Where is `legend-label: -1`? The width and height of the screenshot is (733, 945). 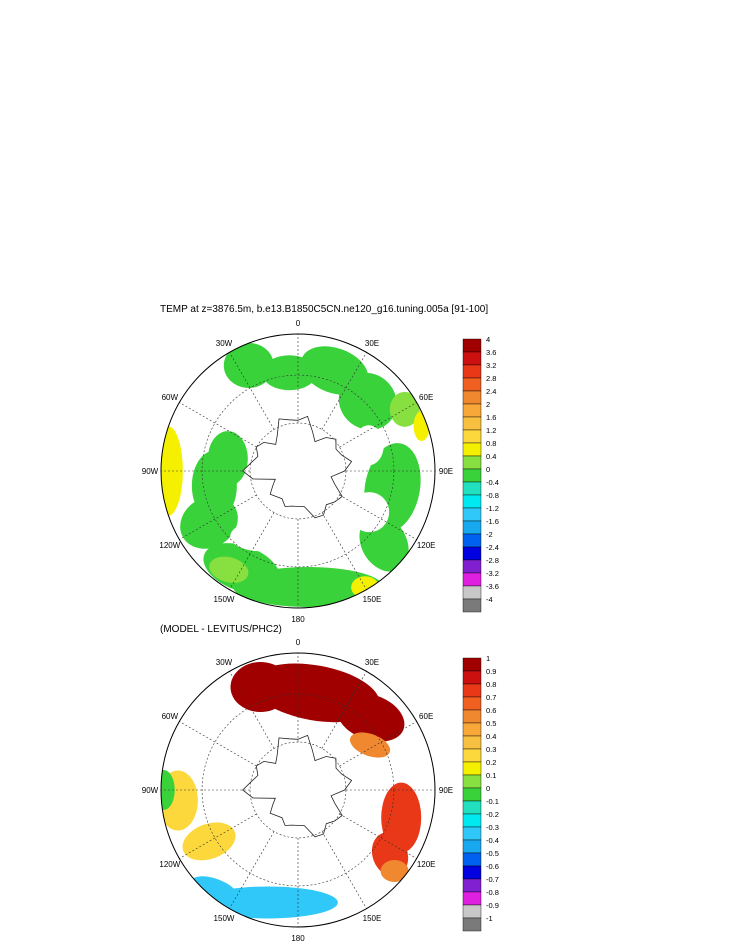
legend-label: -1 is located at coordinates (489, 918).